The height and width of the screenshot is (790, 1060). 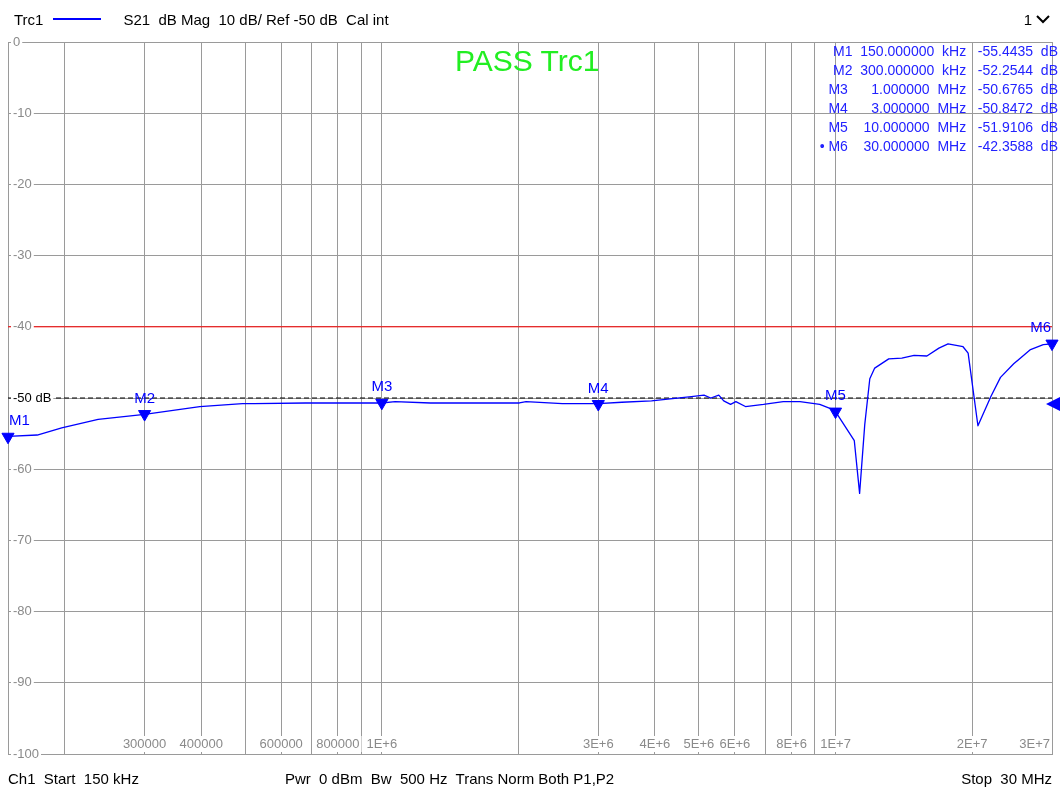 I want to click on y-tick-label: -20, so click(x=22, y=183).